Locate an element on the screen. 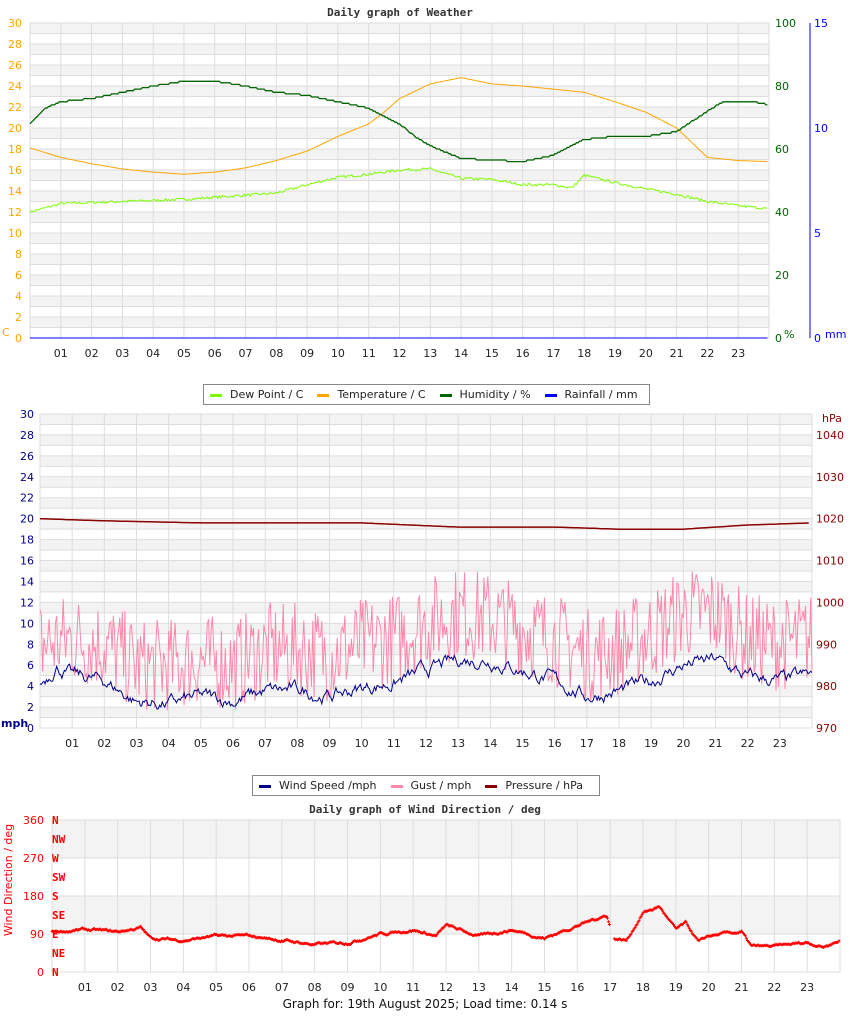  x-tick-label: 10 is located at coordinates (338, 353).